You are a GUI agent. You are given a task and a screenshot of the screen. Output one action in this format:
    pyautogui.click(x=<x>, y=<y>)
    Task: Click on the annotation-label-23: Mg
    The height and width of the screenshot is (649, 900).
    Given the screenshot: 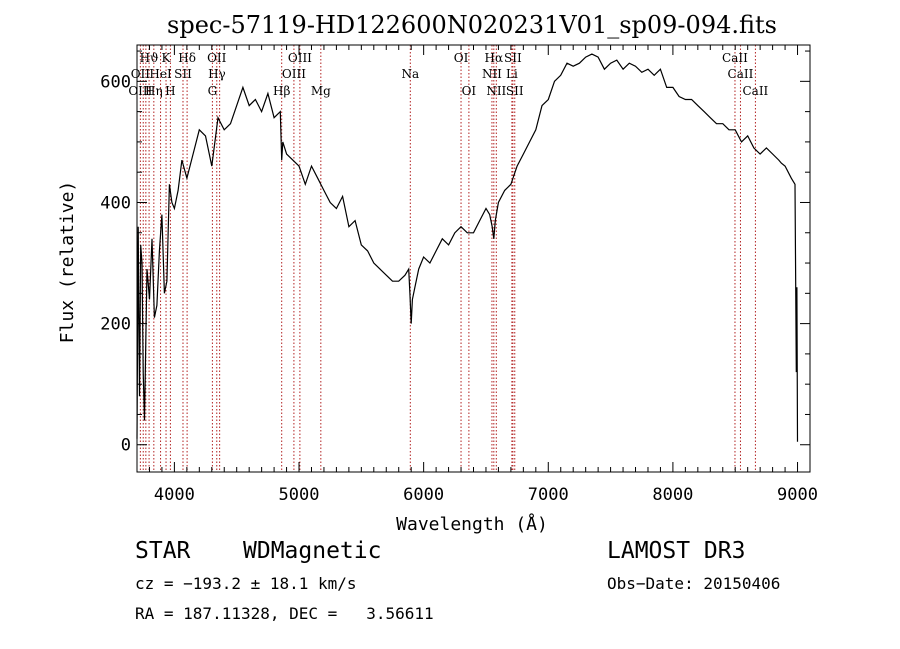 What is the action you would take?
    pyautogui.click(x=321, y=91)
    